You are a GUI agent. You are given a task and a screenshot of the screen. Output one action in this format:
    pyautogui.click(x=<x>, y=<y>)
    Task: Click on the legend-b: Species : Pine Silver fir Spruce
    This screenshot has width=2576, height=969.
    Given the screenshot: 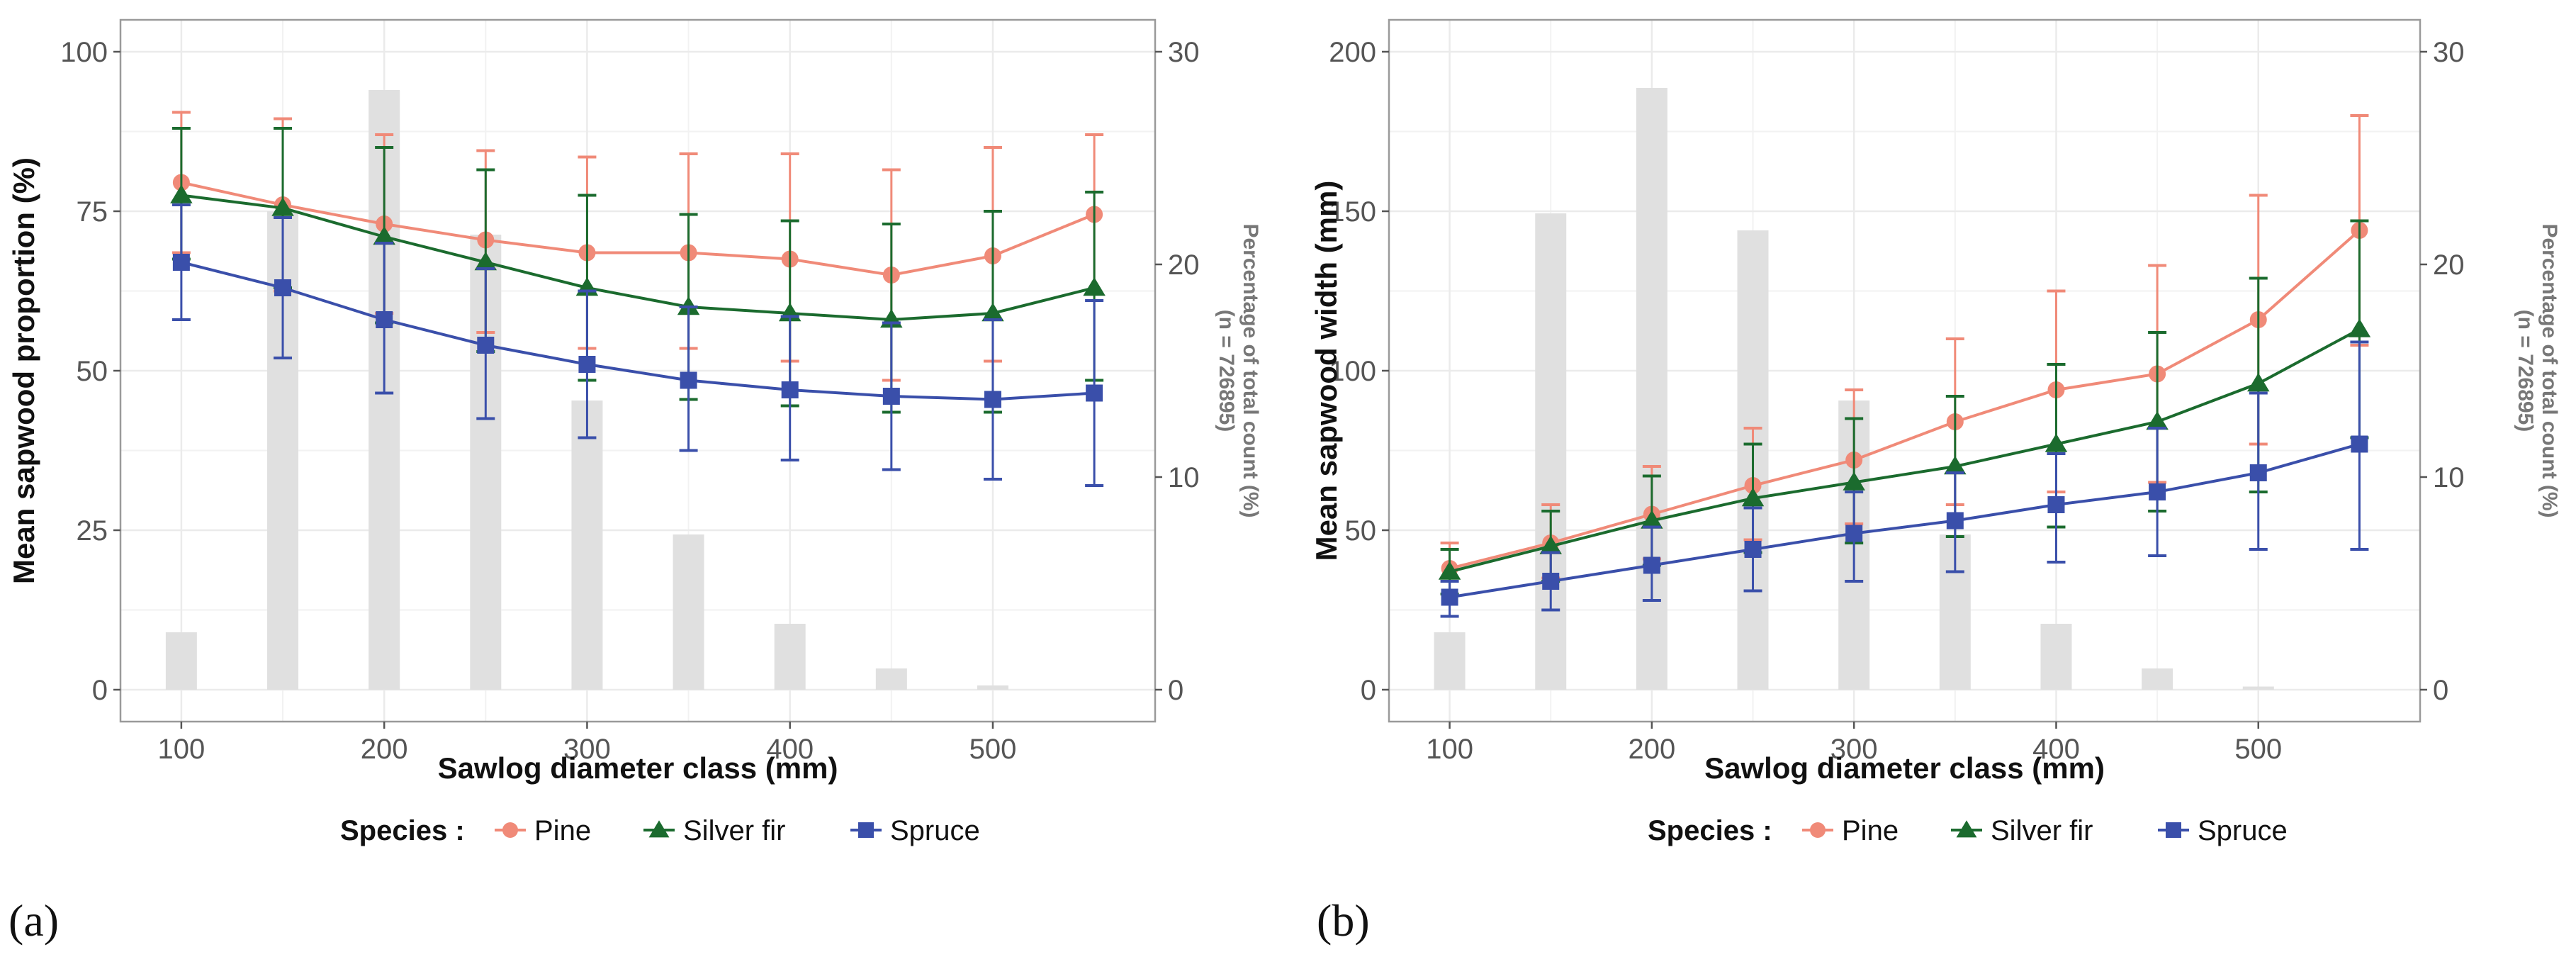 What is the action you would take?
    pyautogui.click(x=1968, y=830)
    